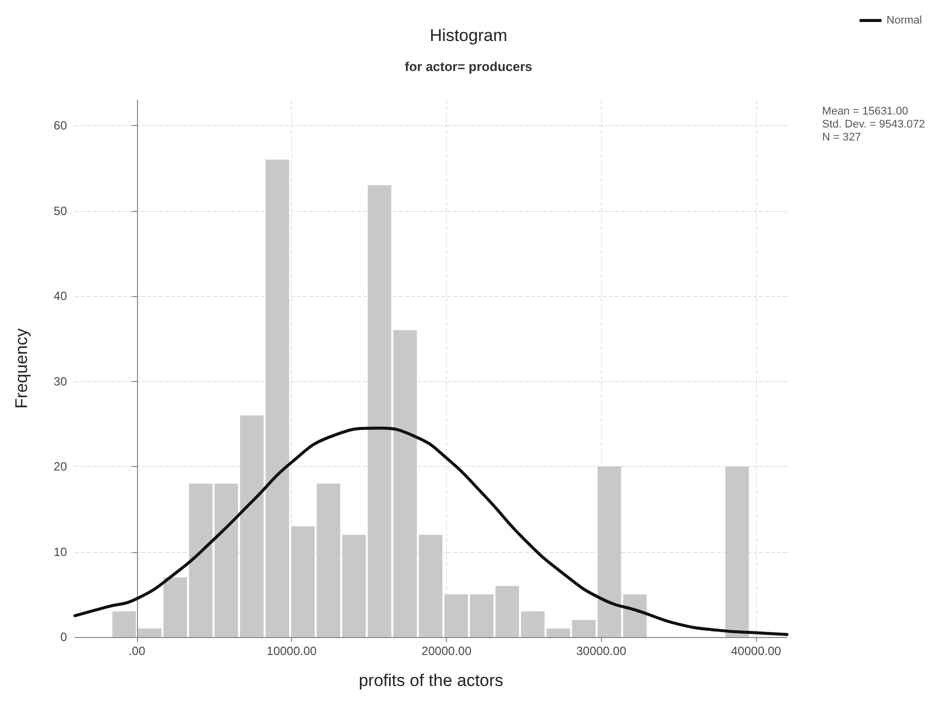 The width and height of the screenshot is (937, 712). I want to click on text: Std. Dev. = 9543.072, so click(874, 124).